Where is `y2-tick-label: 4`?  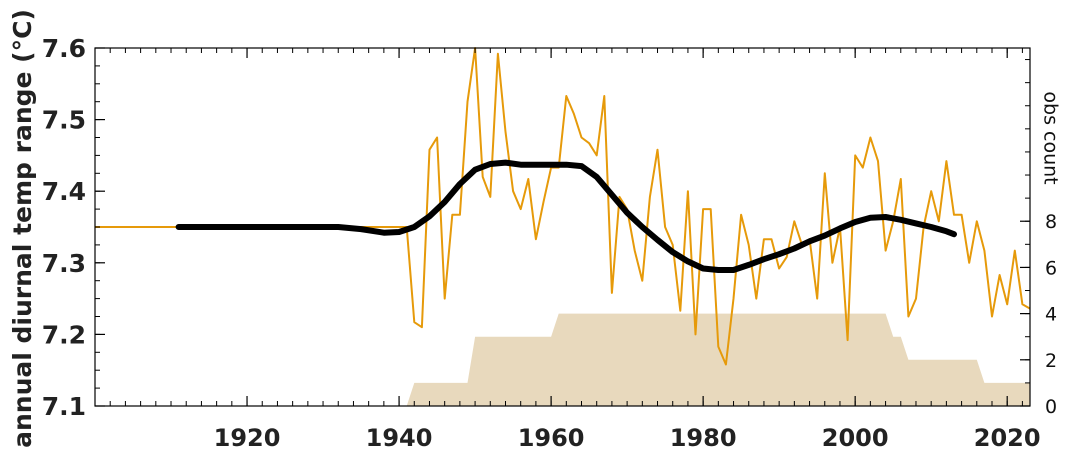 y2-tick-label: 4 is located at coordinates (1051, 315).